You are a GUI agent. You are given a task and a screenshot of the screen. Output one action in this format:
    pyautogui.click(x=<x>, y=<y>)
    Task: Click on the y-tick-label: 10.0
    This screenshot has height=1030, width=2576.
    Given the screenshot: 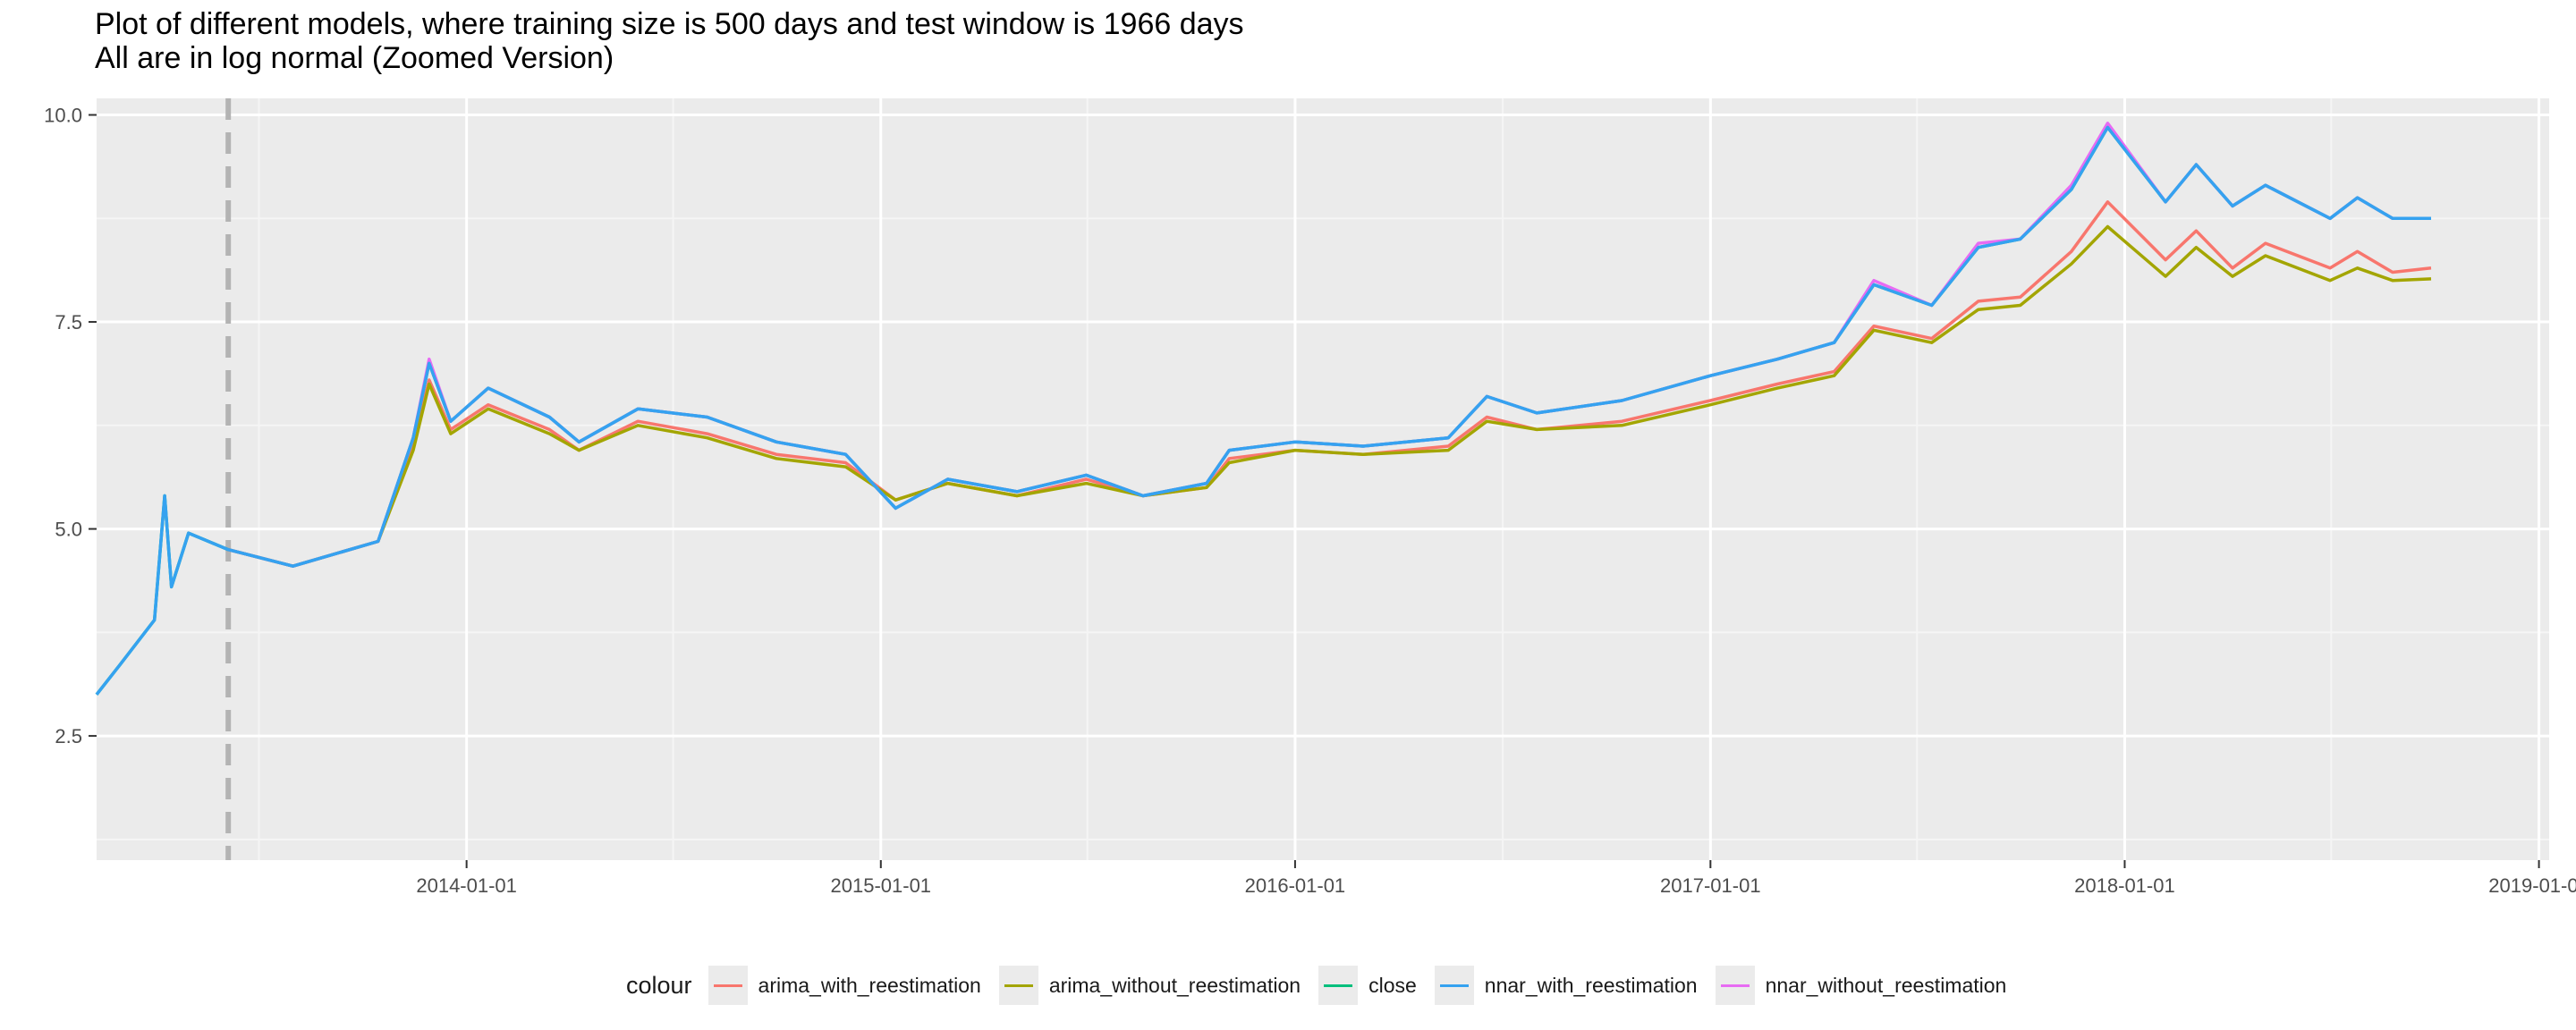 What is the action you would take?
    pyautogui.click(x=63, y=116)
    